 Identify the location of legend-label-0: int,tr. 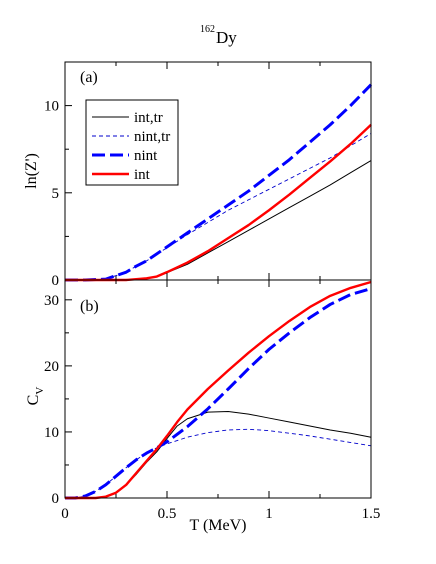
(148, 118).